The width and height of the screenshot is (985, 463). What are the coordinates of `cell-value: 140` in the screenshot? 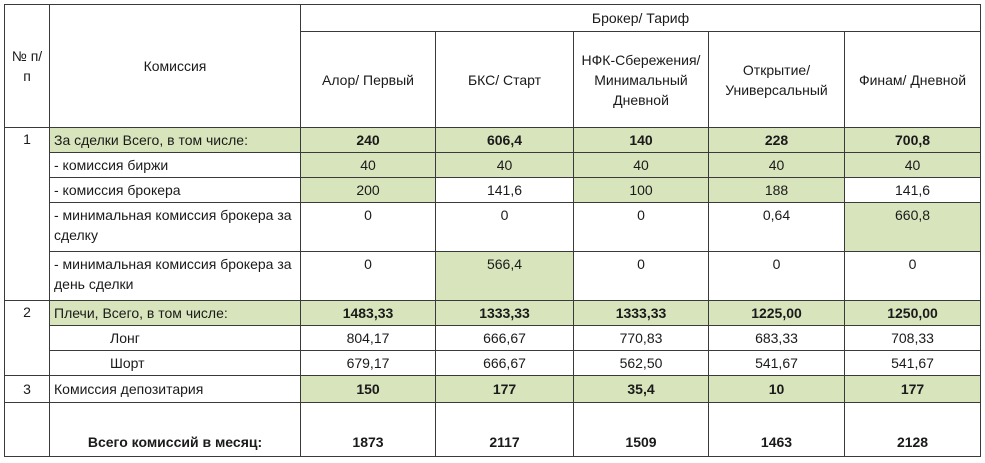 It's located at (641, 140).